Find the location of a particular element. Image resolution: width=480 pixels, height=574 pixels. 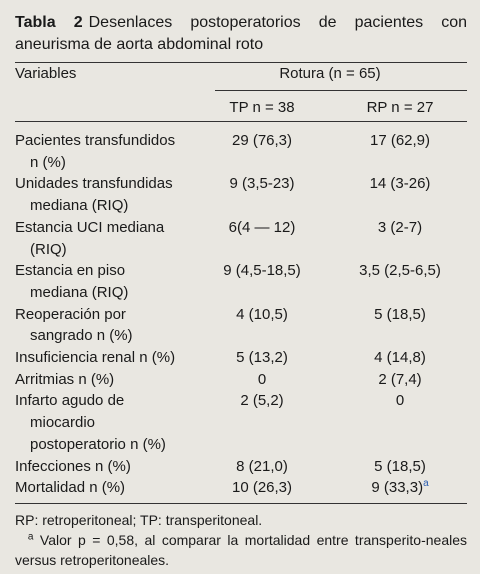

cell-rp: 2 (7,4) is located at coordinates (399, 380).